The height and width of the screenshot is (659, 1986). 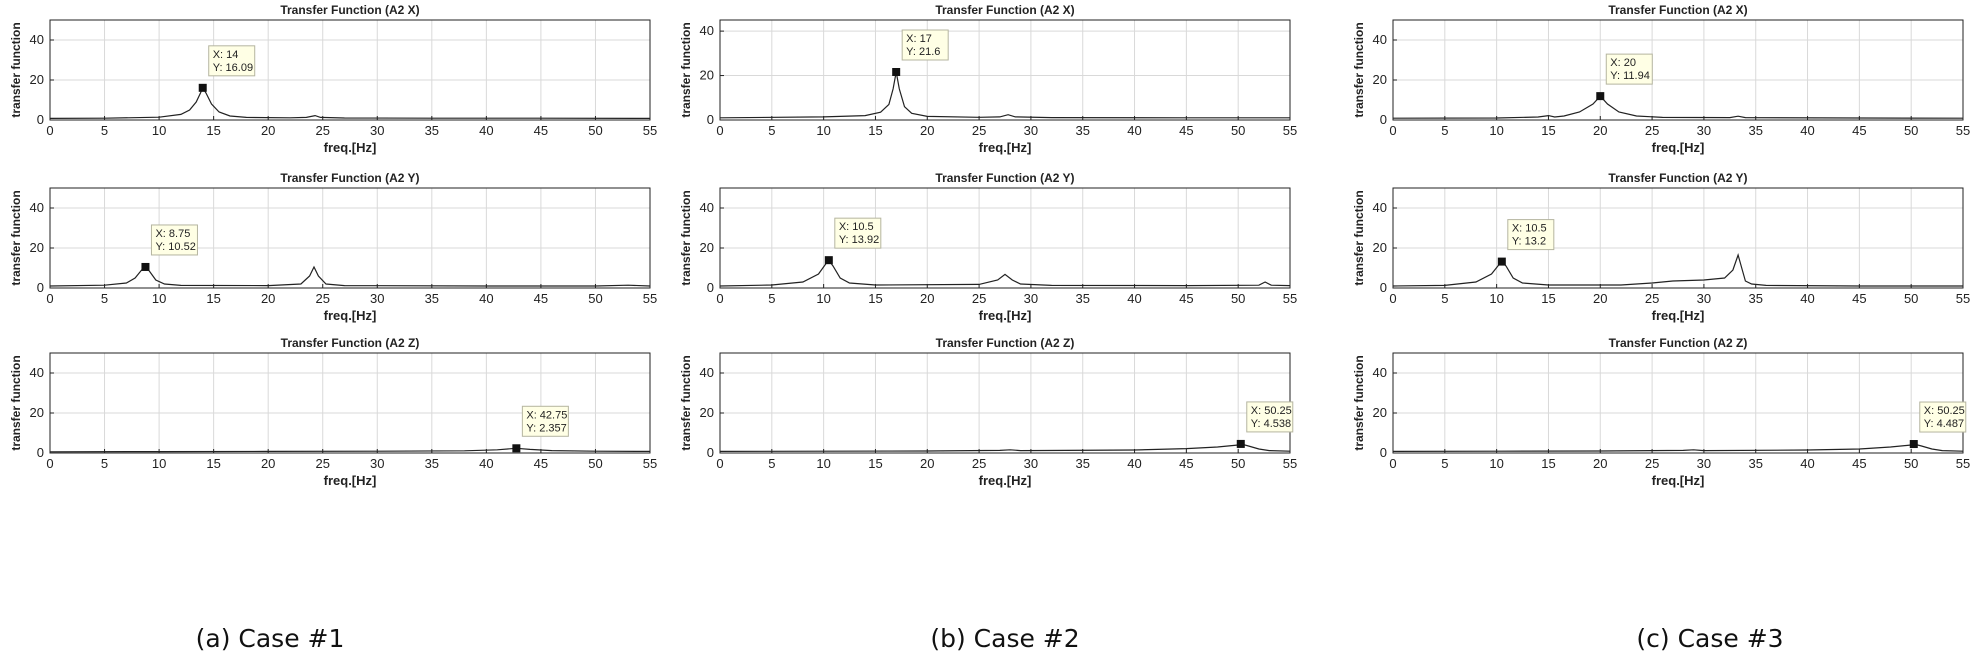 What do you see at coordinates (1623, 63) in the screenshot?
I see `datatip-x-label: X: 20` at bounding box center [1623, 63].